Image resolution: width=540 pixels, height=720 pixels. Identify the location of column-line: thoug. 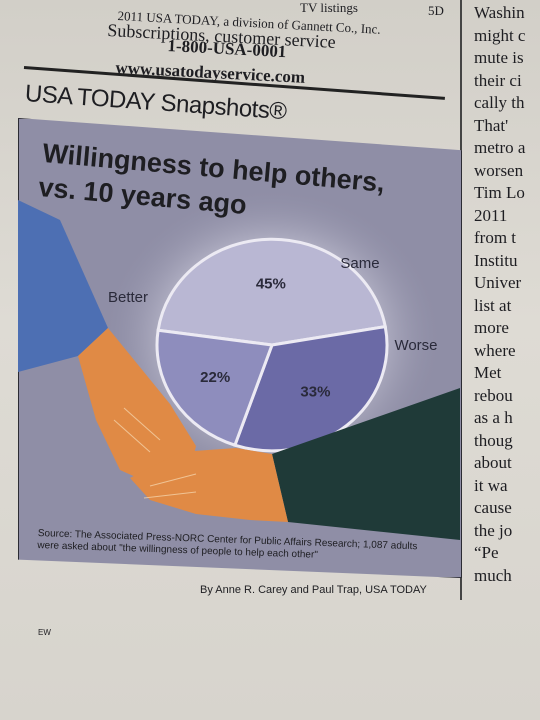
(493, 440).